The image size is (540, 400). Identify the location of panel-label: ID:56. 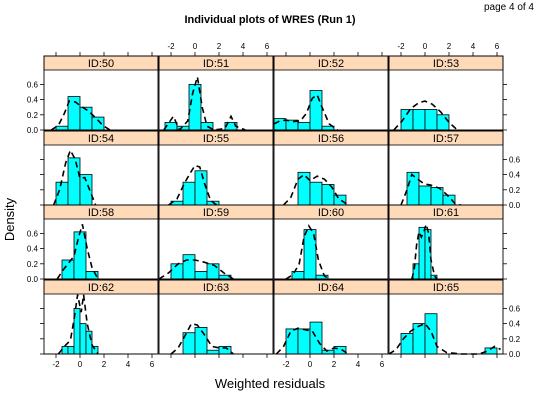
(331, 139).